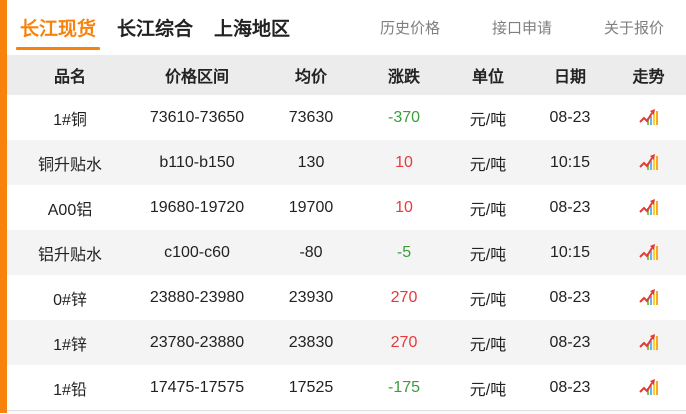 This screenshot has width=686, height=414. What do you see at coordinates (155, 29) in the screenshot?
I see `tab-changjiang-composite: 长江综合` at bounding box center [155, 29].